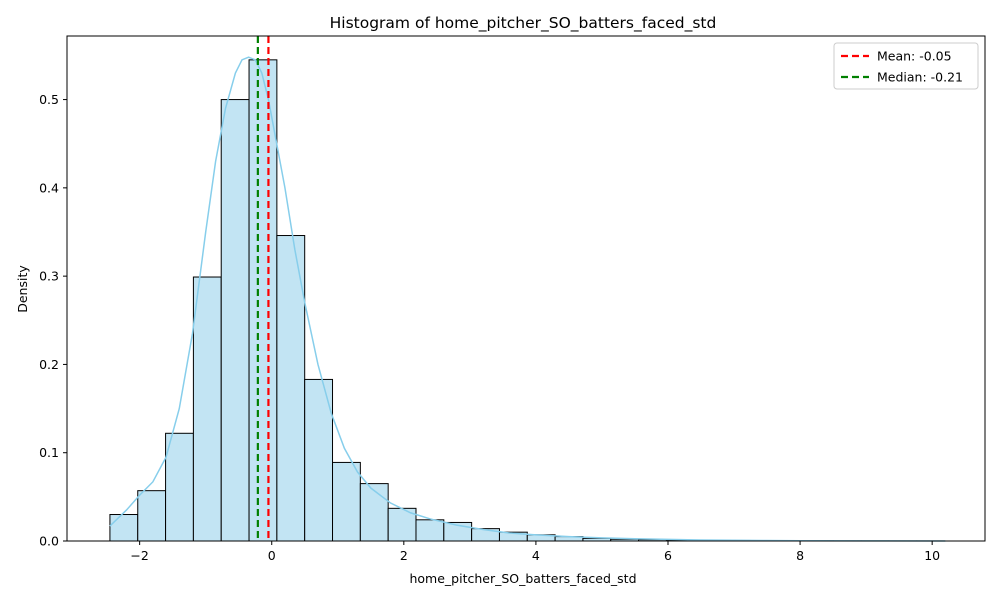  I want to click on x-axis-ticks: −2 0 2 4 6 8 10, so click(535, 552).